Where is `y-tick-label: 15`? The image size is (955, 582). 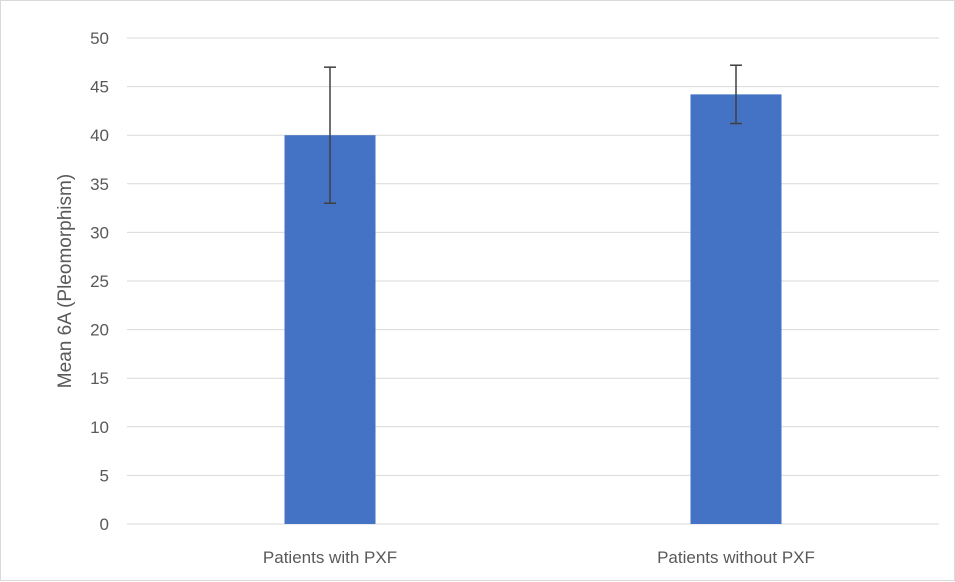
y-tick-label: 15 is located at coordinates (99, 378).